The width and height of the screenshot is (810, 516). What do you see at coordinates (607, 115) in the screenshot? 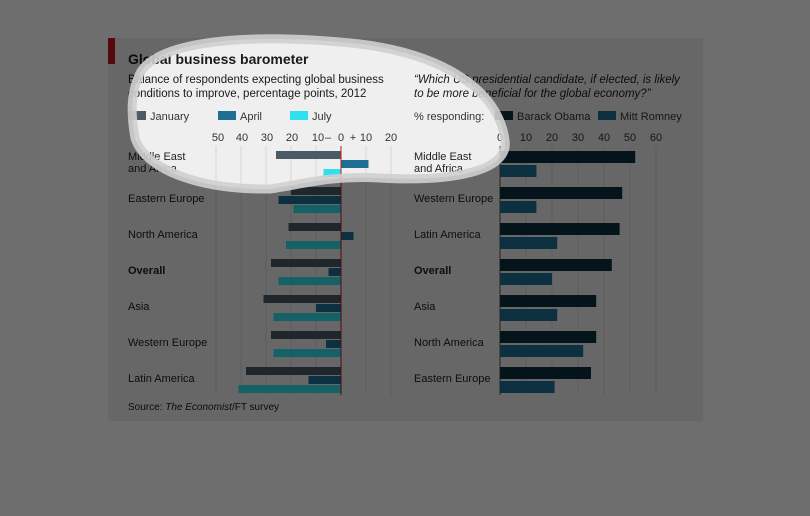
I see `legend-swatch-mitt-romney` at bounding box center [607, 115].